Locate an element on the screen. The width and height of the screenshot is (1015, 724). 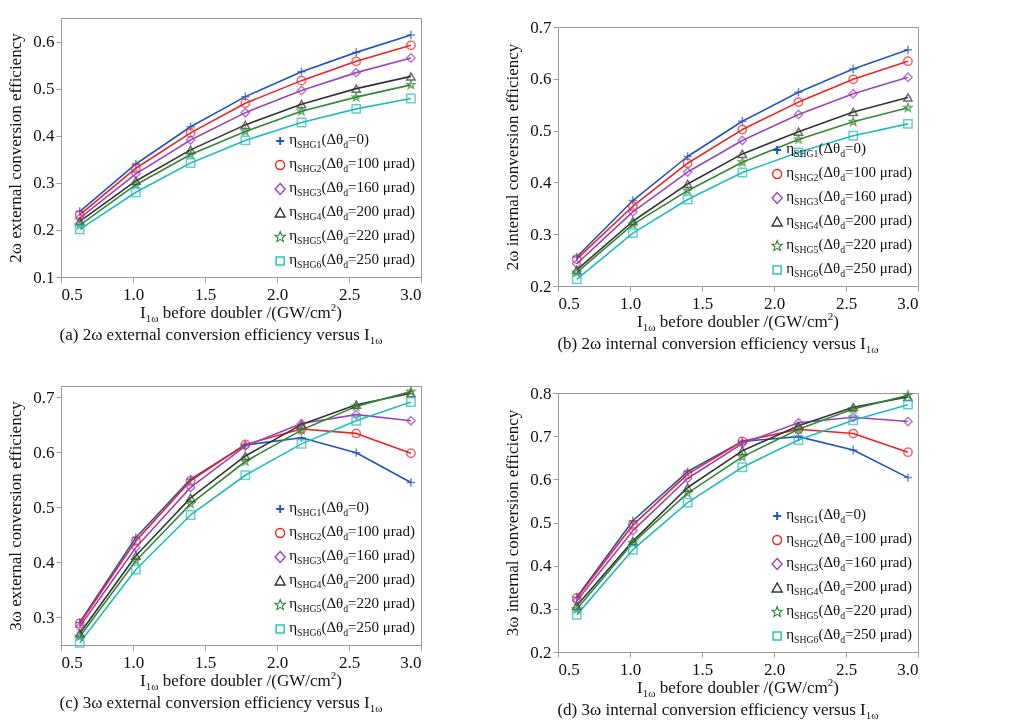
text: (d) 3ω internal conversion efficiency versus I$_{1ω}$ is located at coordinates (718, 711).